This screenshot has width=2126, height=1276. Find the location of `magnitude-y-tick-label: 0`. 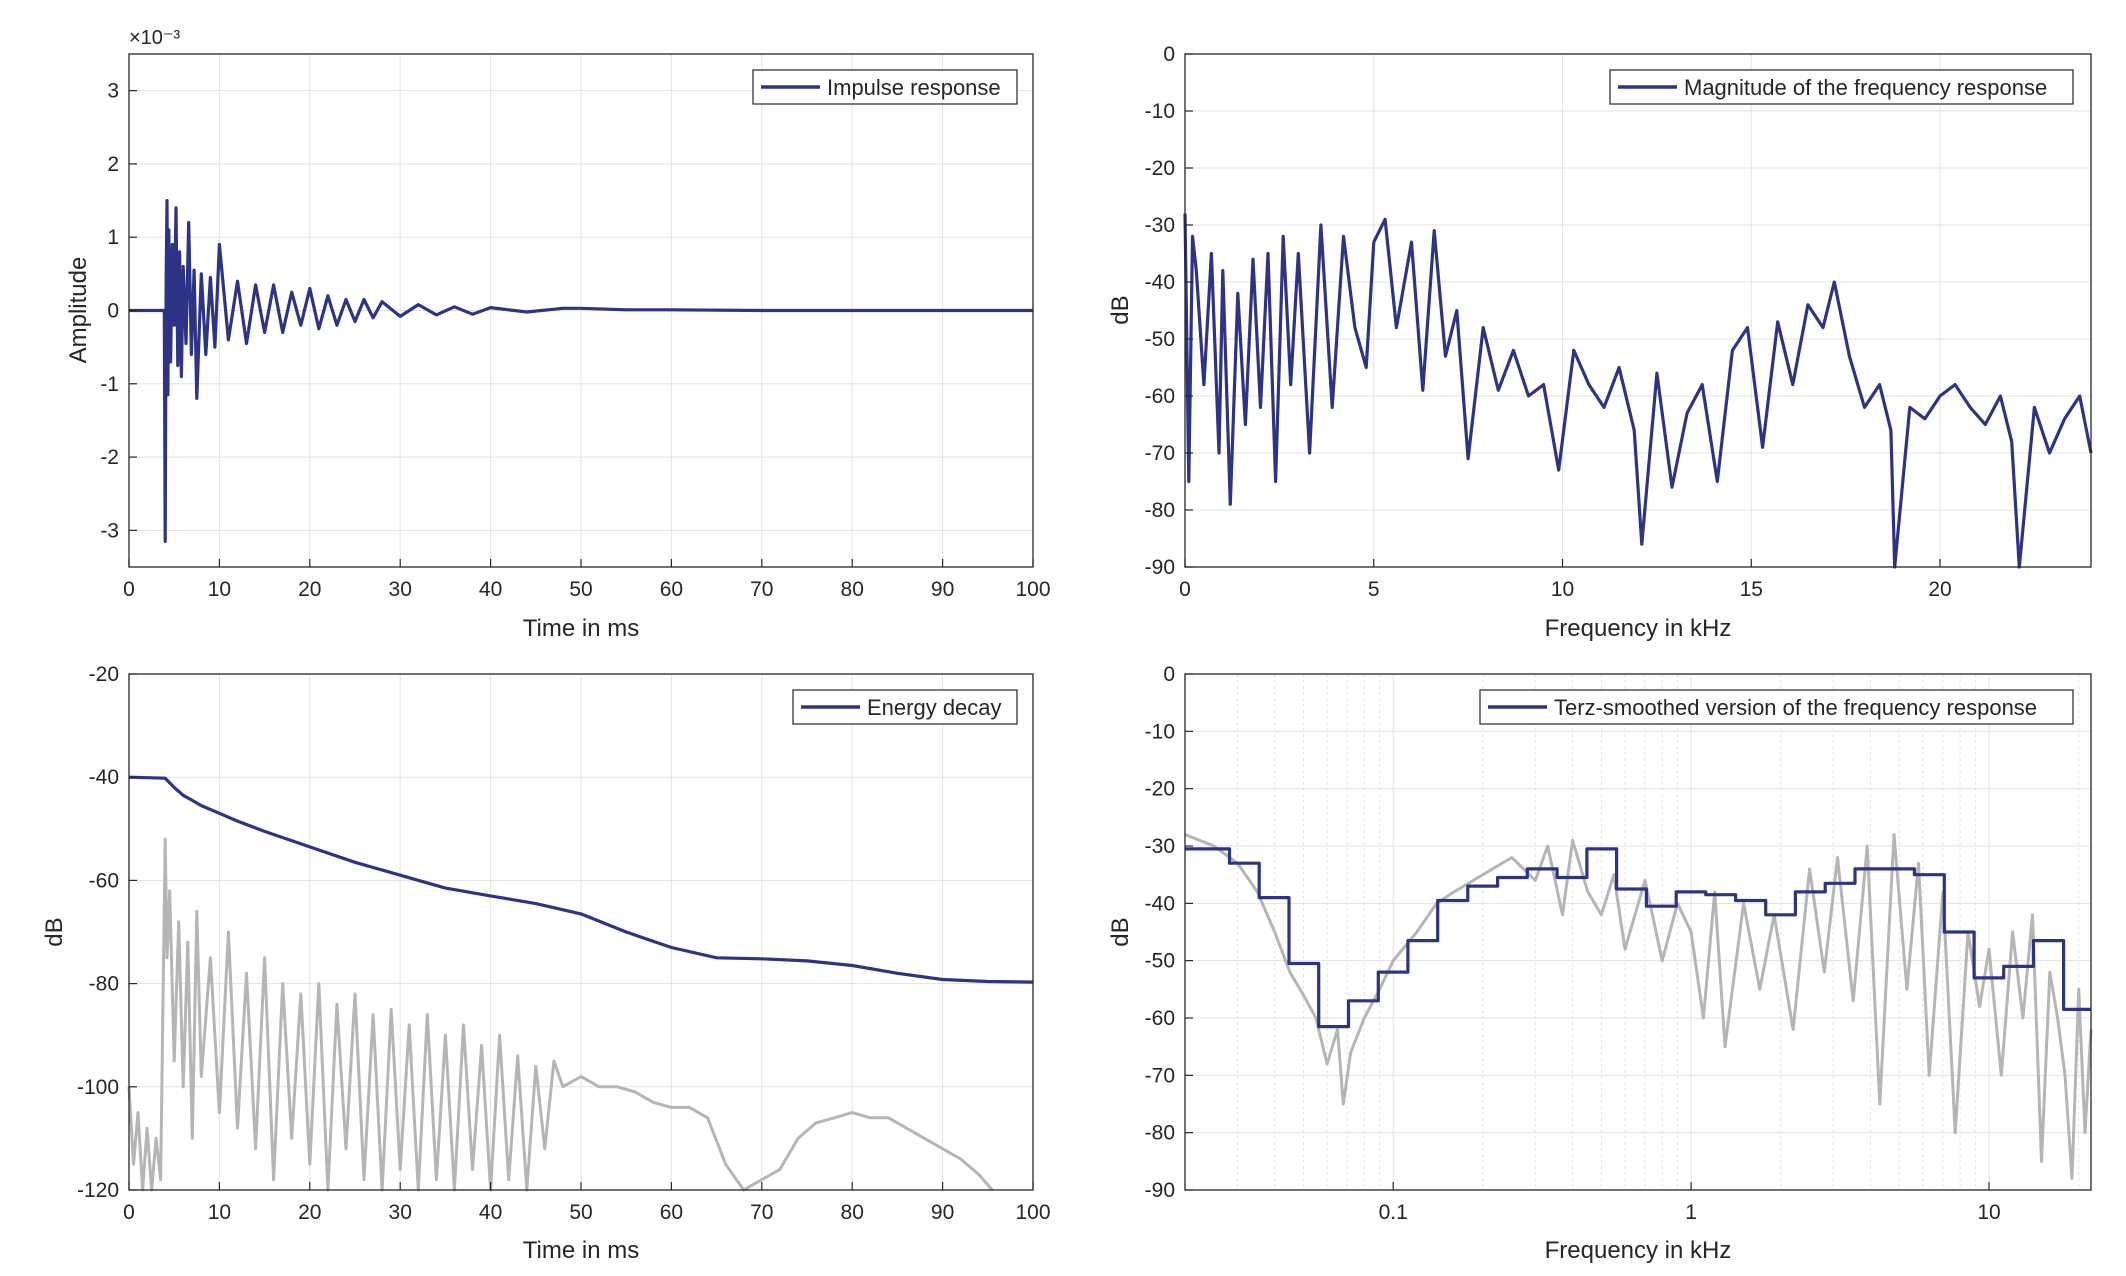

magnitude-y-tick-label: 0 is located at coordinates (1169, 54).